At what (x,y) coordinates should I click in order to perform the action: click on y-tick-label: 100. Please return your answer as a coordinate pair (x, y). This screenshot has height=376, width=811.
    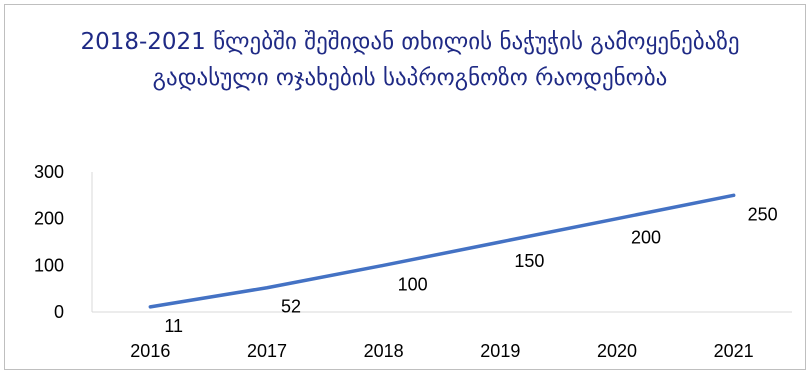
    Looking at the image, I should click on (49, 265).